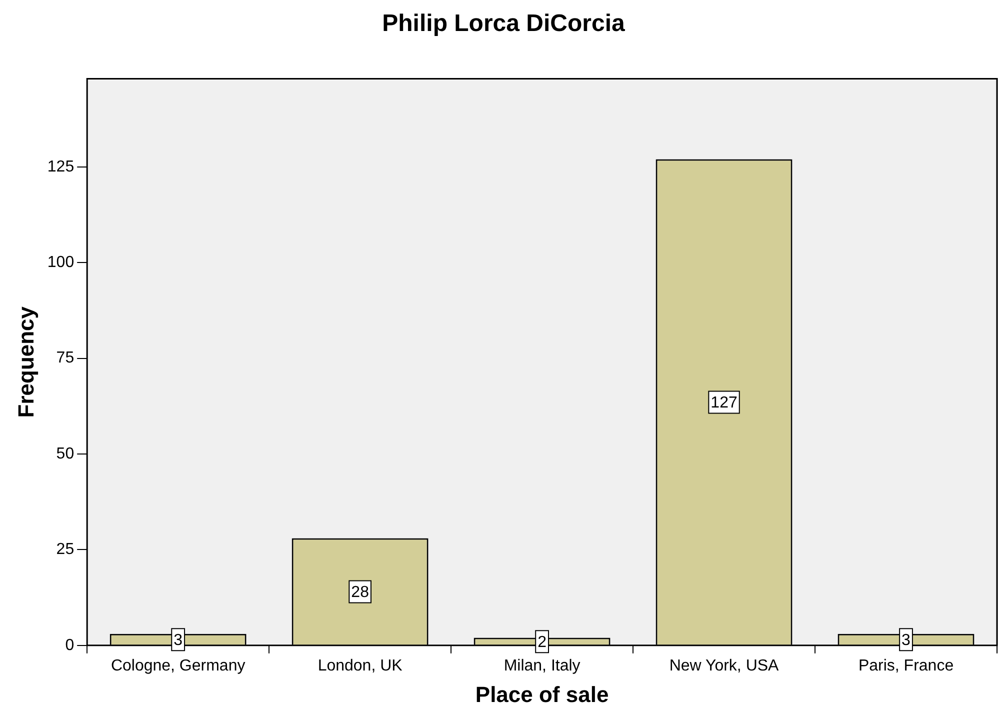  I want to click on x-tick-label: London, UK, so click(360, 665).